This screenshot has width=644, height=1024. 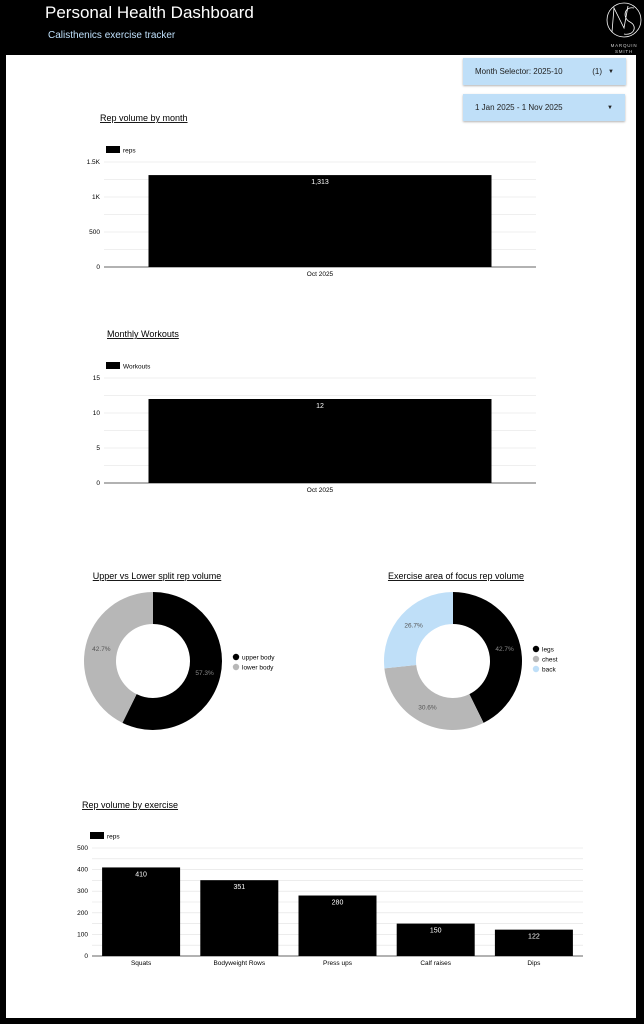 I want to click on legend-label: chest, so click(x=550, y=659).